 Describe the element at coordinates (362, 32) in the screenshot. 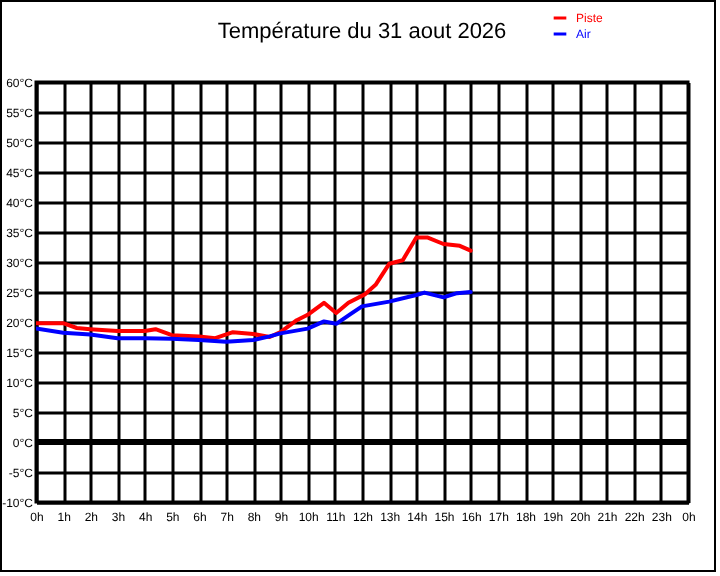

I see `chart-title: Température du 31 aout 2026` at that location.